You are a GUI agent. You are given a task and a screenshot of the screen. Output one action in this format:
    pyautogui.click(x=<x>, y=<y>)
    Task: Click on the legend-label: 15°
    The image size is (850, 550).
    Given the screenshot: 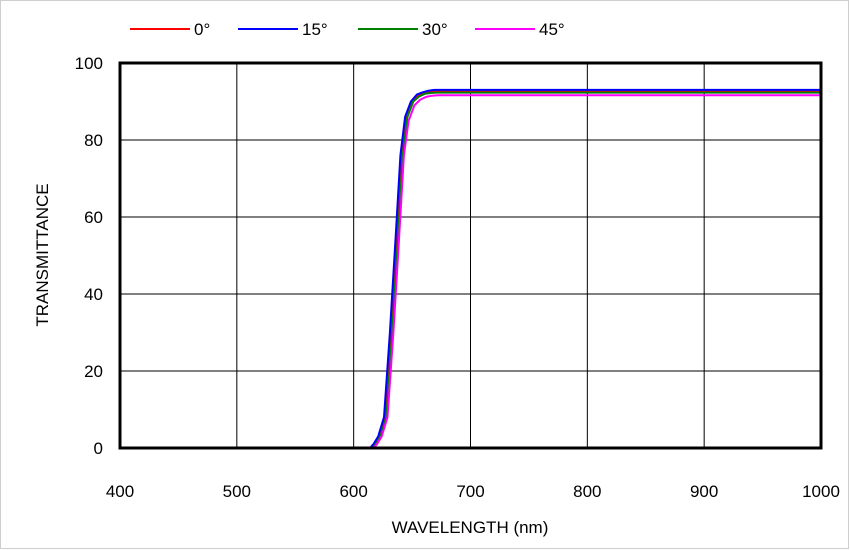 What is the action you would take?
    pyautogui.click(x=315, y=29)
    